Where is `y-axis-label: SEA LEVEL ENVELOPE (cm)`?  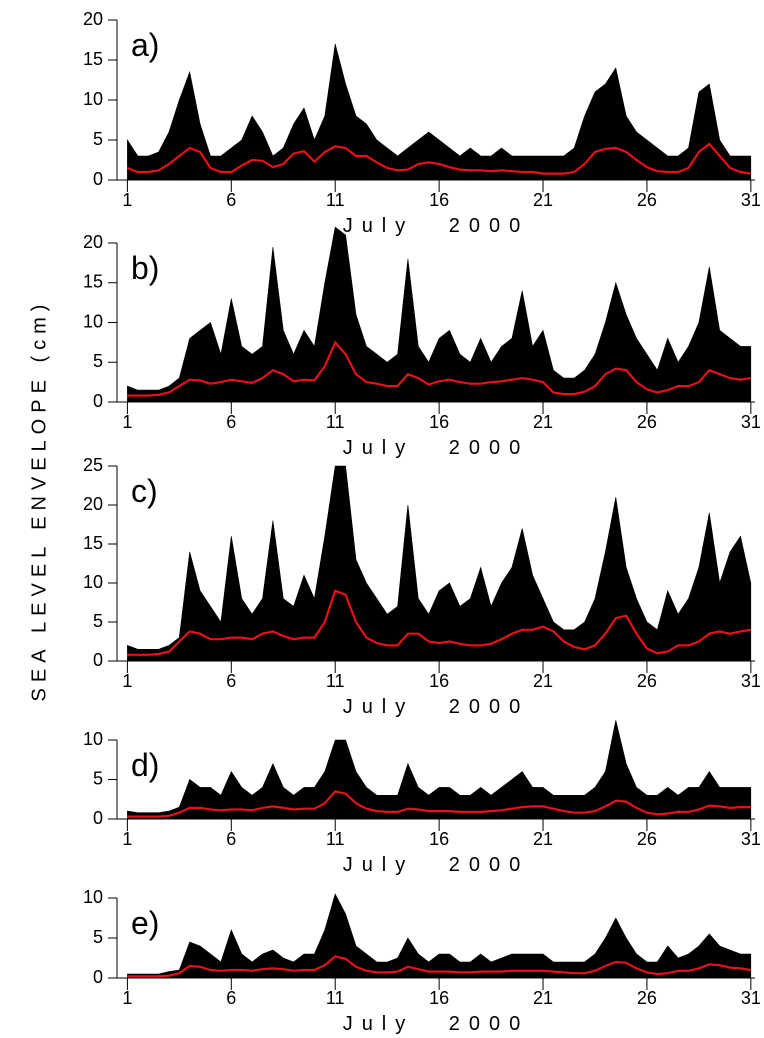
y-axis-label: SEA LEVEL ENVELOPE (cm) is located at coordinates (39, 500).